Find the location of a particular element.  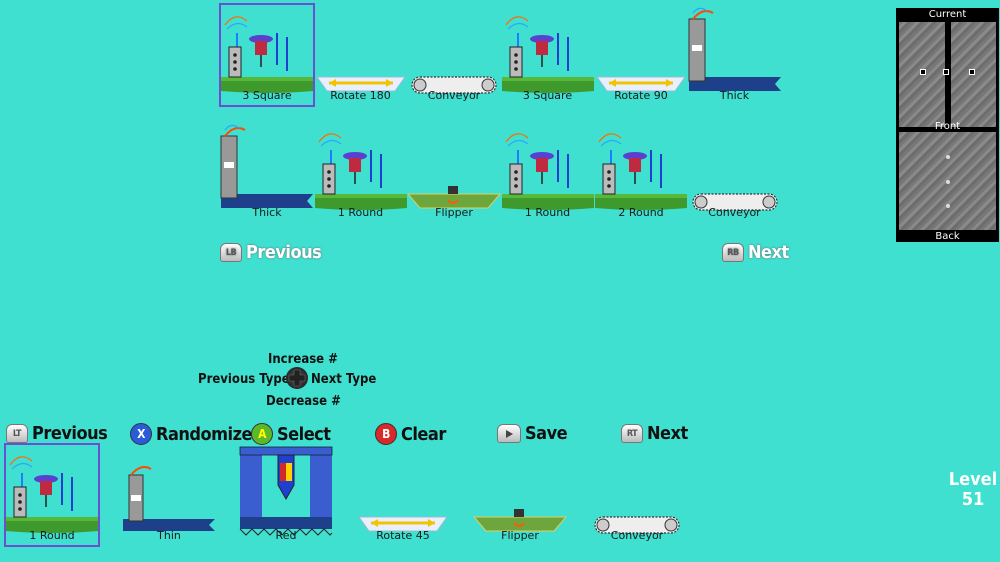

dpad-previous-type-label: Previous Type is located at coordinates (244, 379).